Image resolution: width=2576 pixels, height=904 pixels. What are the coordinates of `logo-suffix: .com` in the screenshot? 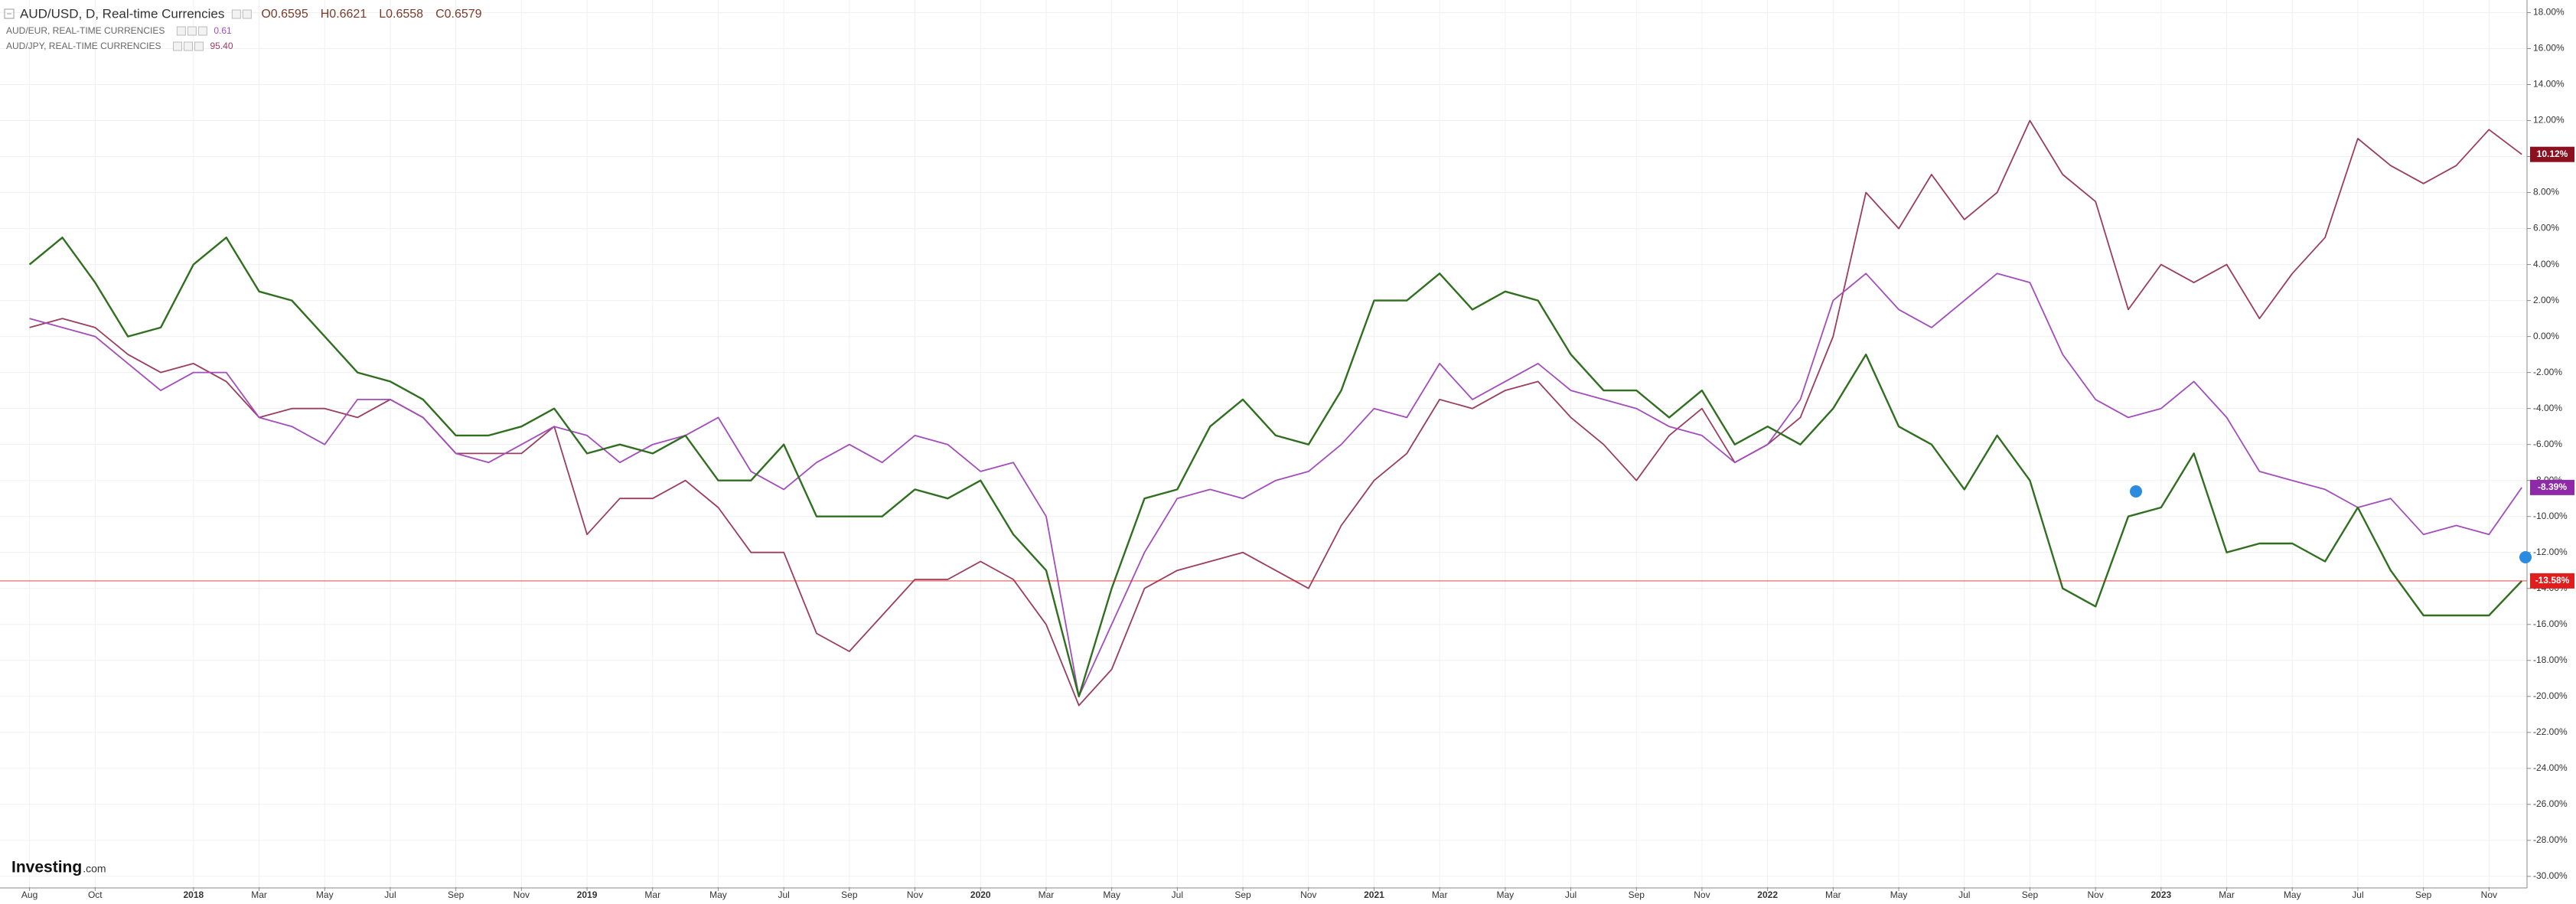 It's located at (94, 869).